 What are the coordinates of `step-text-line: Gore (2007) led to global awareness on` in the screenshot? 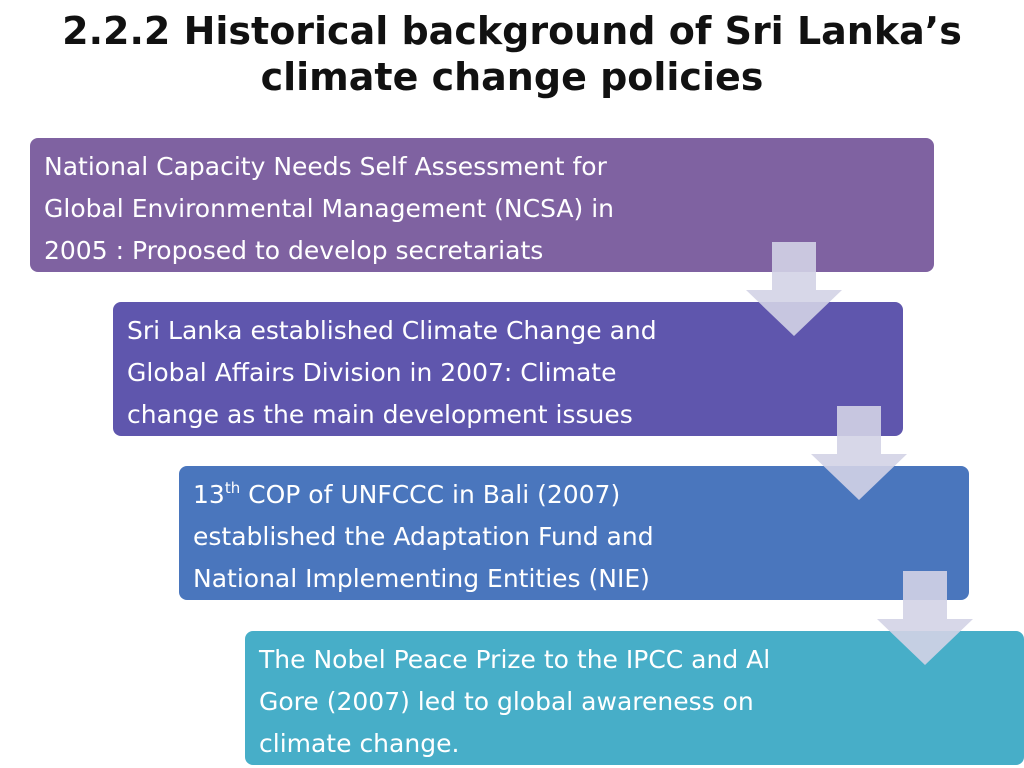 It's located at (506, 701).